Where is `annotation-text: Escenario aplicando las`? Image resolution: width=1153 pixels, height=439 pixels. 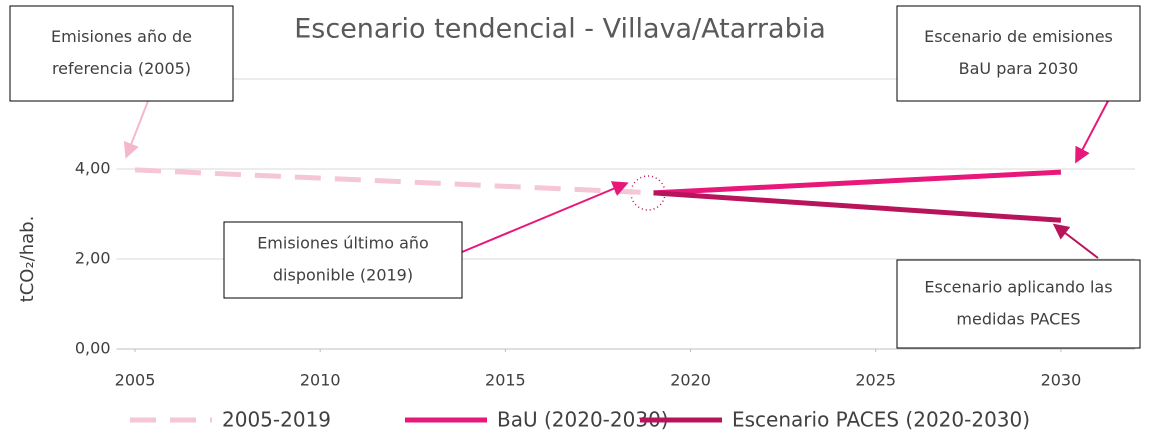 annotation-text: Escenario aplicando las is located at coordinates (1018, 287).